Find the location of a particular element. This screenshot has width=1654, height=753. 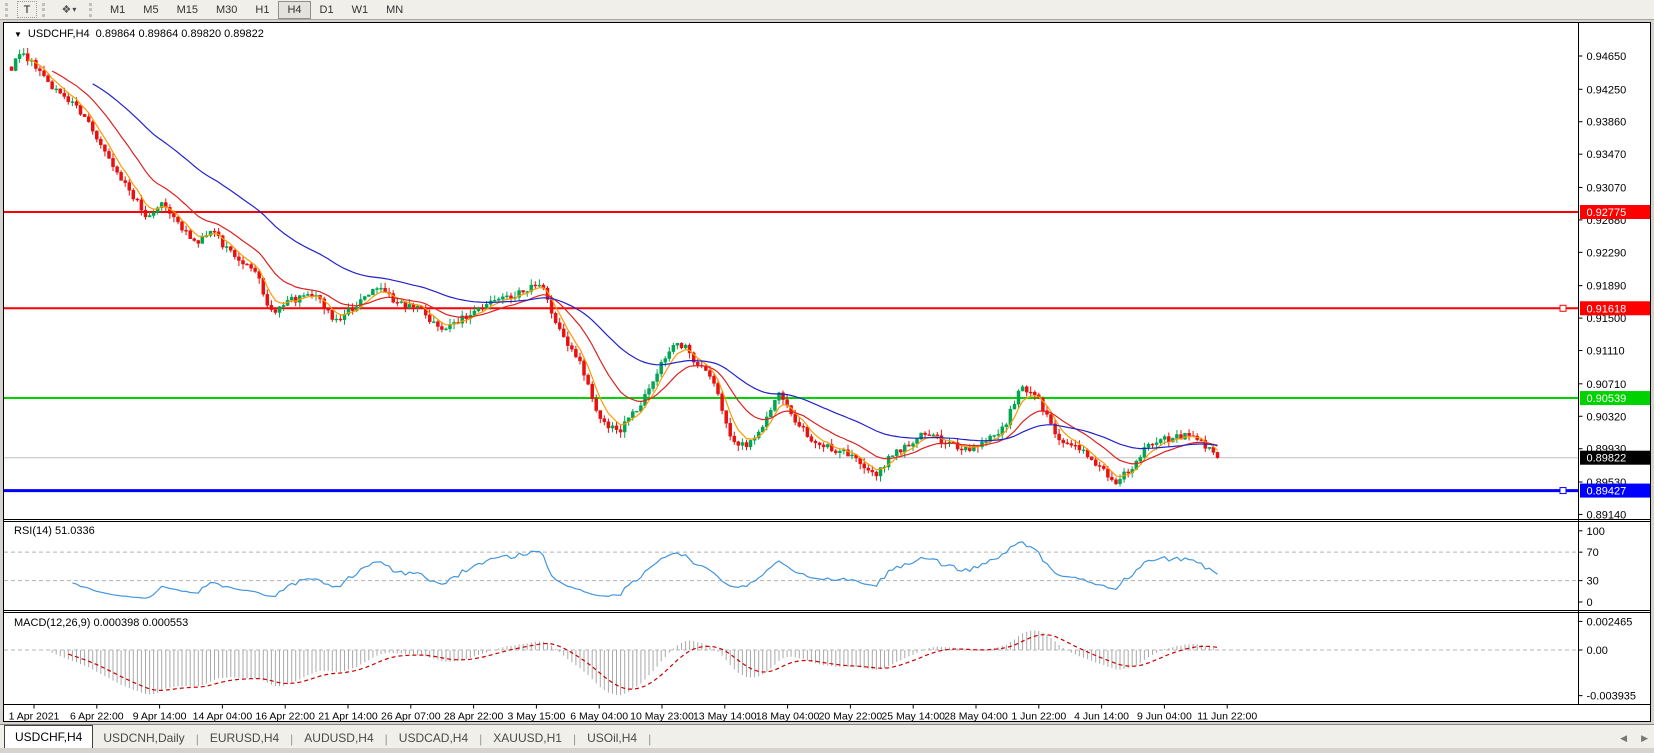

crosshair-icon: ❖ is located at coordinates (66, 10).